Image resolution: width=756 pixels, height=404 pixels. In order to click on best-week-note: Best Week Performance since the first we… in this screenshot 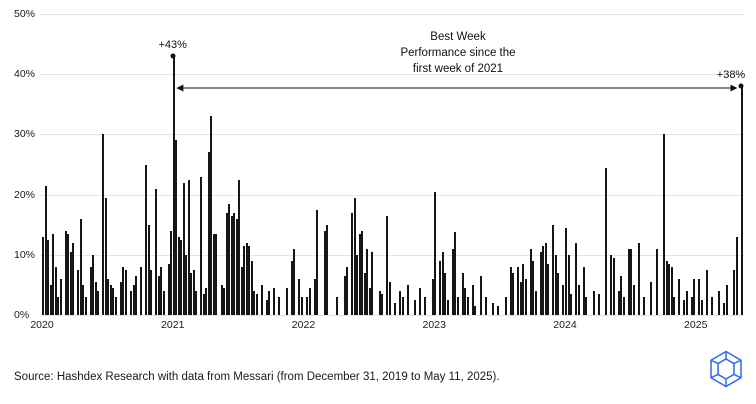, I will do `click(458, 53)`.